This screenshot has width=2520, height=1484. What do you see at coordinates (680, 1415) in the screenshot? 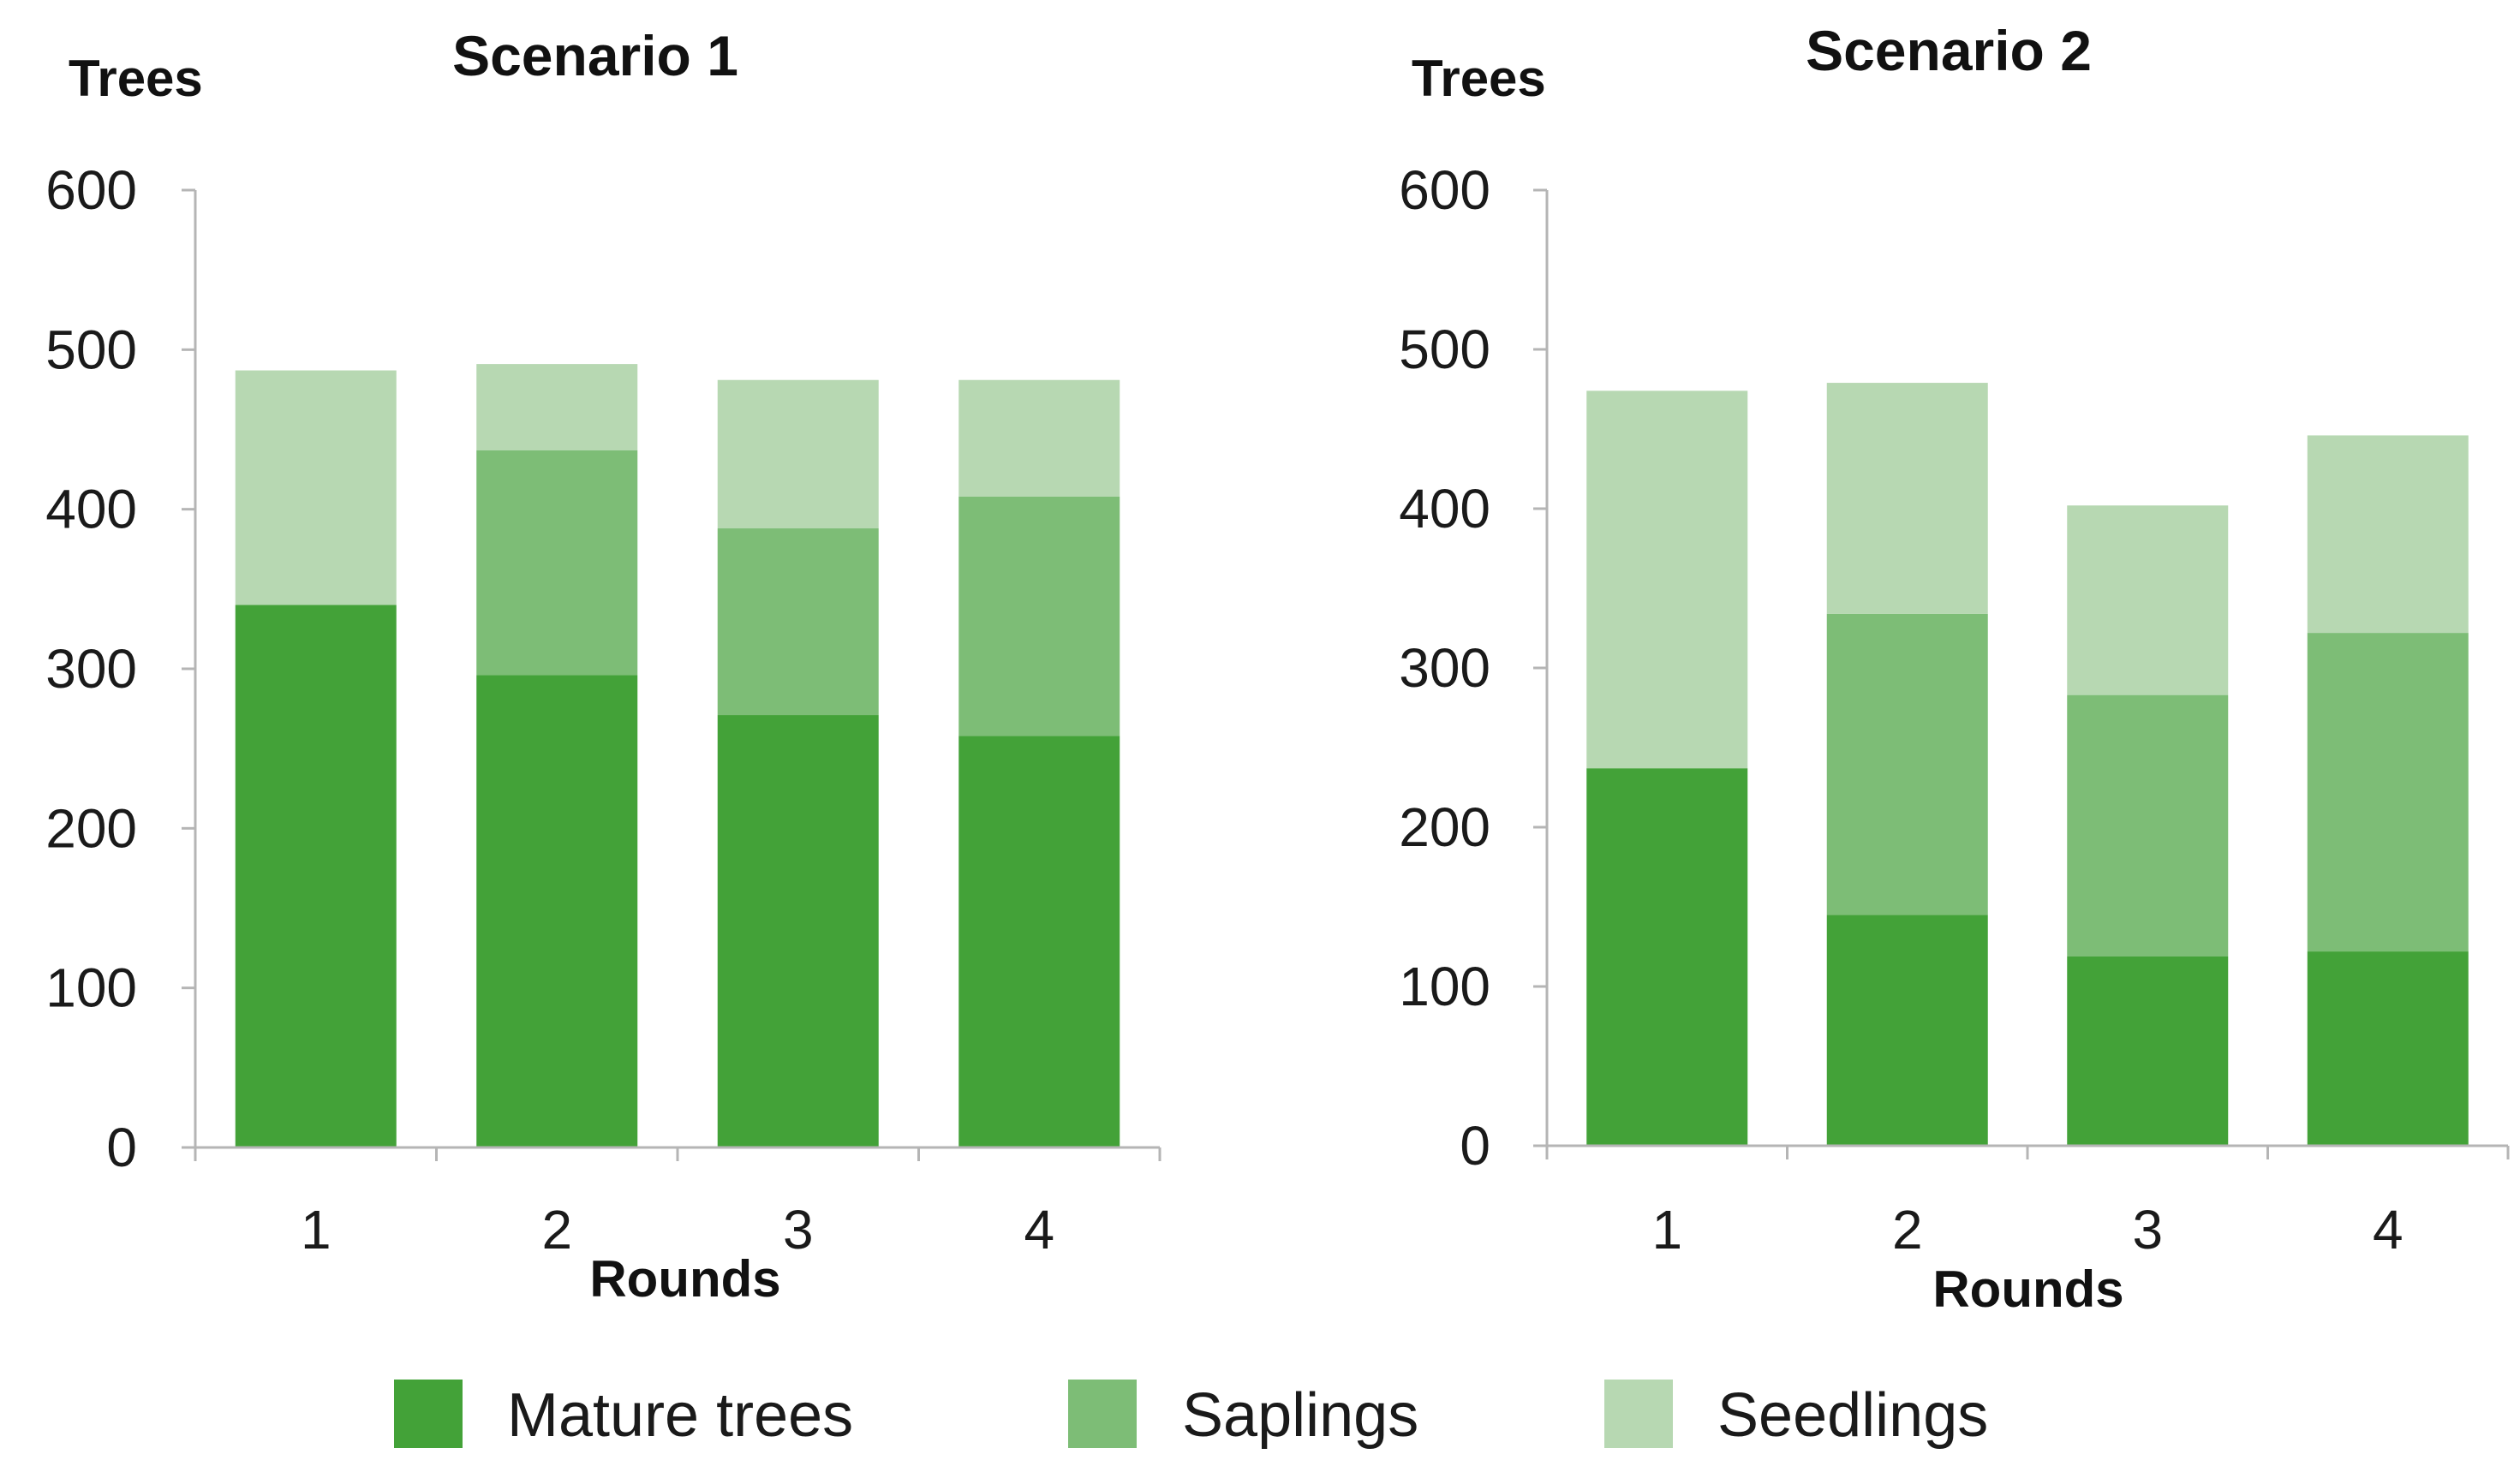
I see `legend-label-mature-trees: Mature trees` at bounding box center [680, 1415].